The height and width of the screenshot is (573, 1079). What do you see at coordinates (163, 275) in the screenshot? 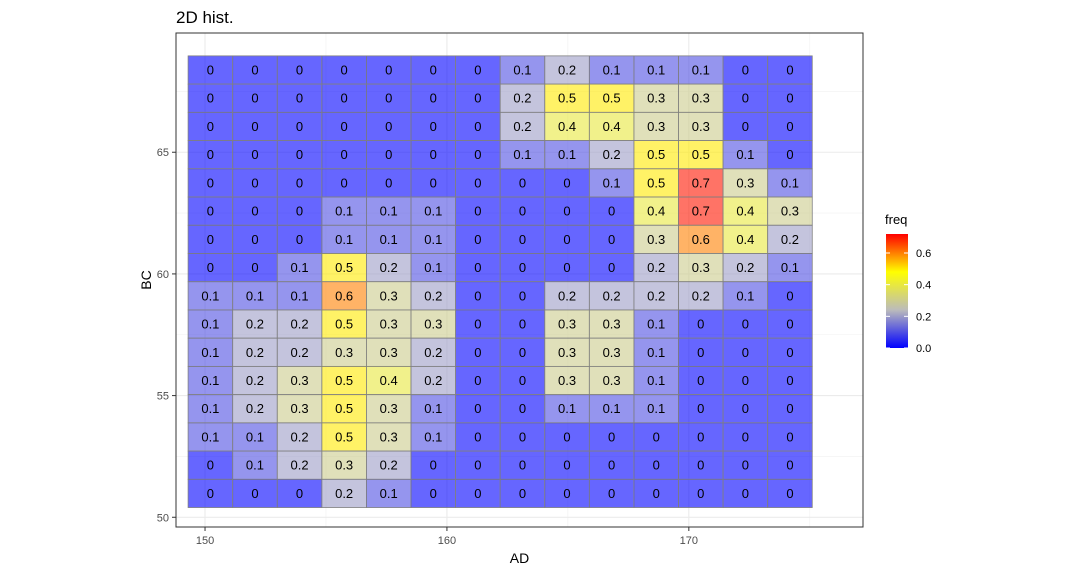
I see `y-tick-label: 60` at bounding box center [163, 275].